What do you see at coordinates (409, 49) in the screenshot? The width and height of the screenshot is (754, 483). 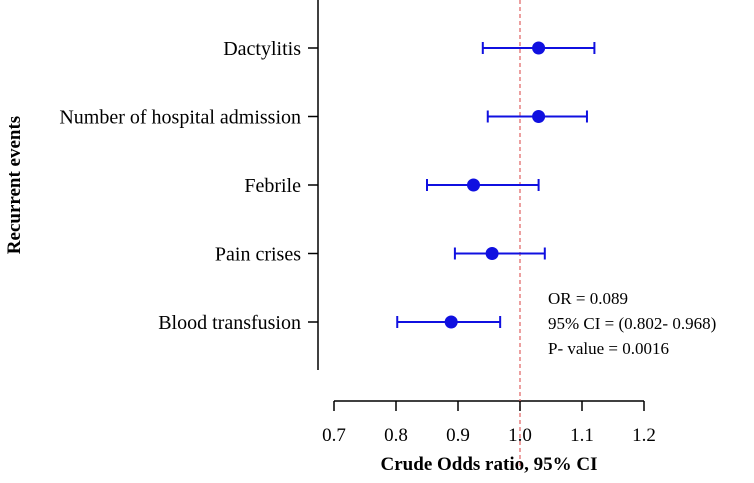 I see `forest-row: Dactylitis` at bounding box center [409, 49].